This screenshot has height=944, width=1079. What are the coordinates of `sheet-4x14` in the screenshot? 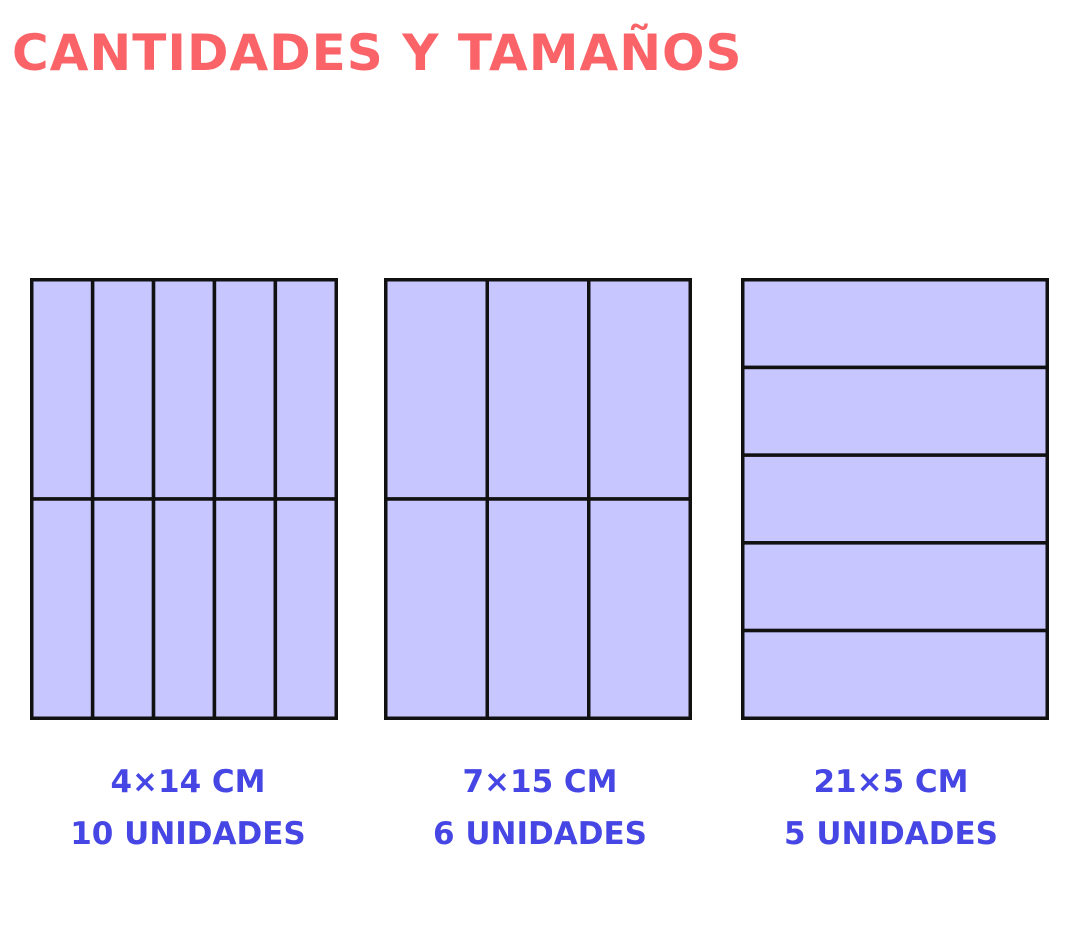 It's located at (184, 499).